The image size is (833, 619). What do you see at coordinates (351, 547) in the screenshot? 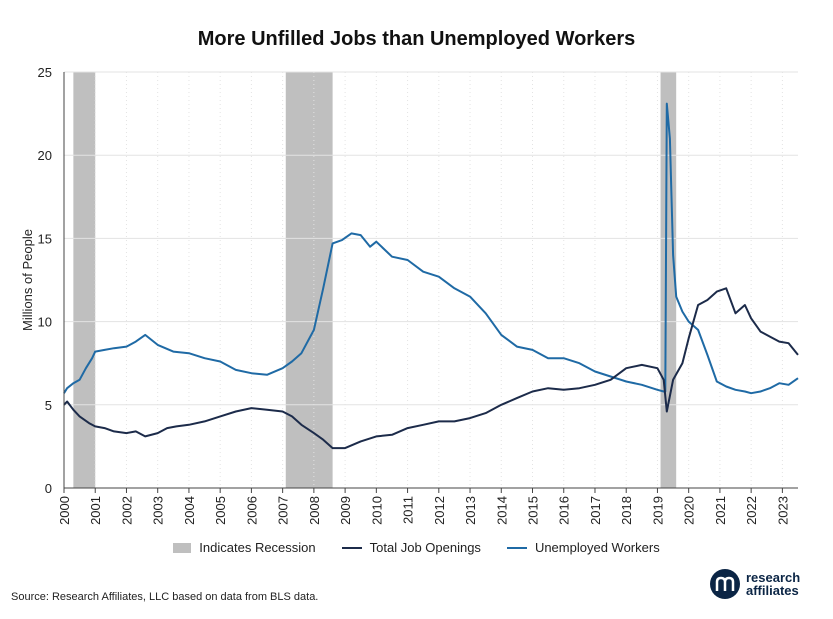
I see `legend-swatch-job-openings` at bounding box center [351, 547].